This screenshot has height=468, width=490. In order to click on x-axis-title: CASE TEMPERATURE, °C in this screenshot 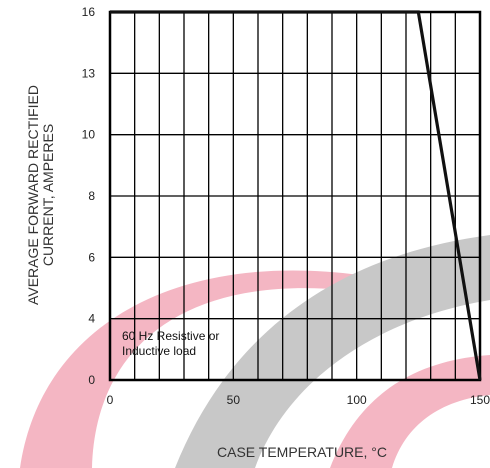, I will do `click(302, 452)`.